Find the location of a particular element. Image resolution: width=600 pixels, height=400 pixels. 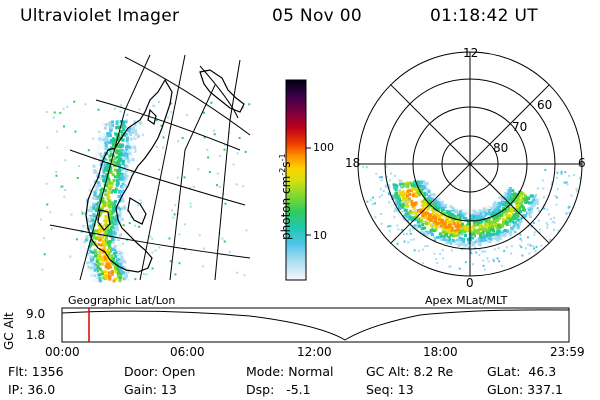

door-status: Door: Open is located at coordinates (160, 371).